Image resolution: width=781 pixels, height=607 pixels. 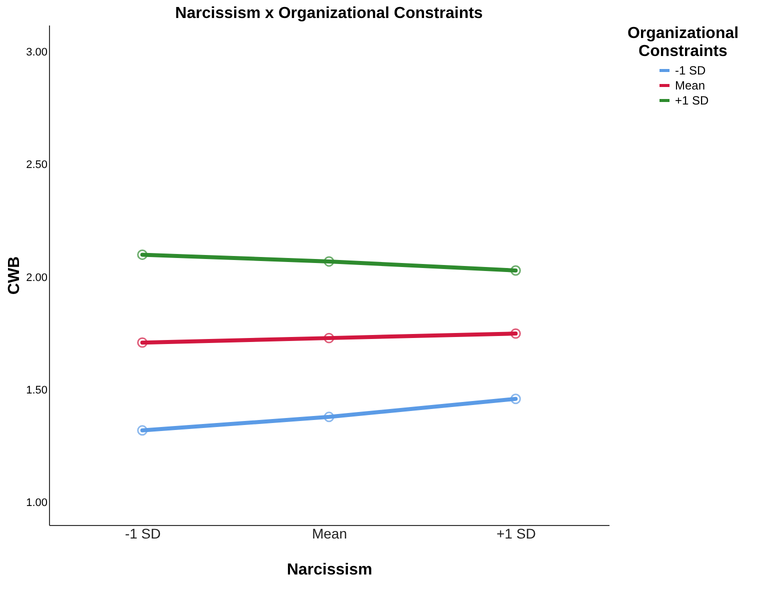 What do you see at coordinates (37, 165) in the screenshot?
I see `y-tick-label: 2.50` at bounding box center [37, 165].